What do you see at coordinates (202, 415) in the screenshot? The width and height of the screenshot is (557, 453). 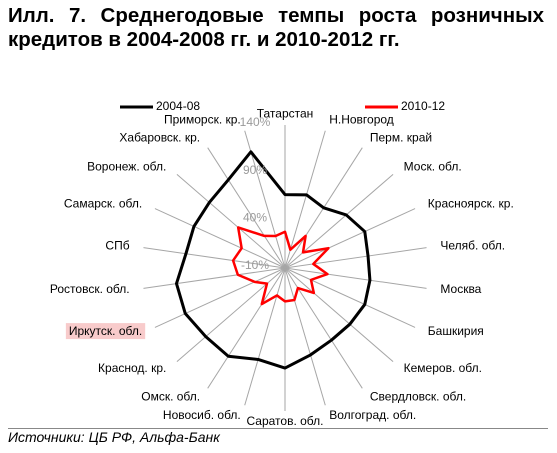 I see `category-label: Новосиб. обл.` at bounding box center [202, 415].